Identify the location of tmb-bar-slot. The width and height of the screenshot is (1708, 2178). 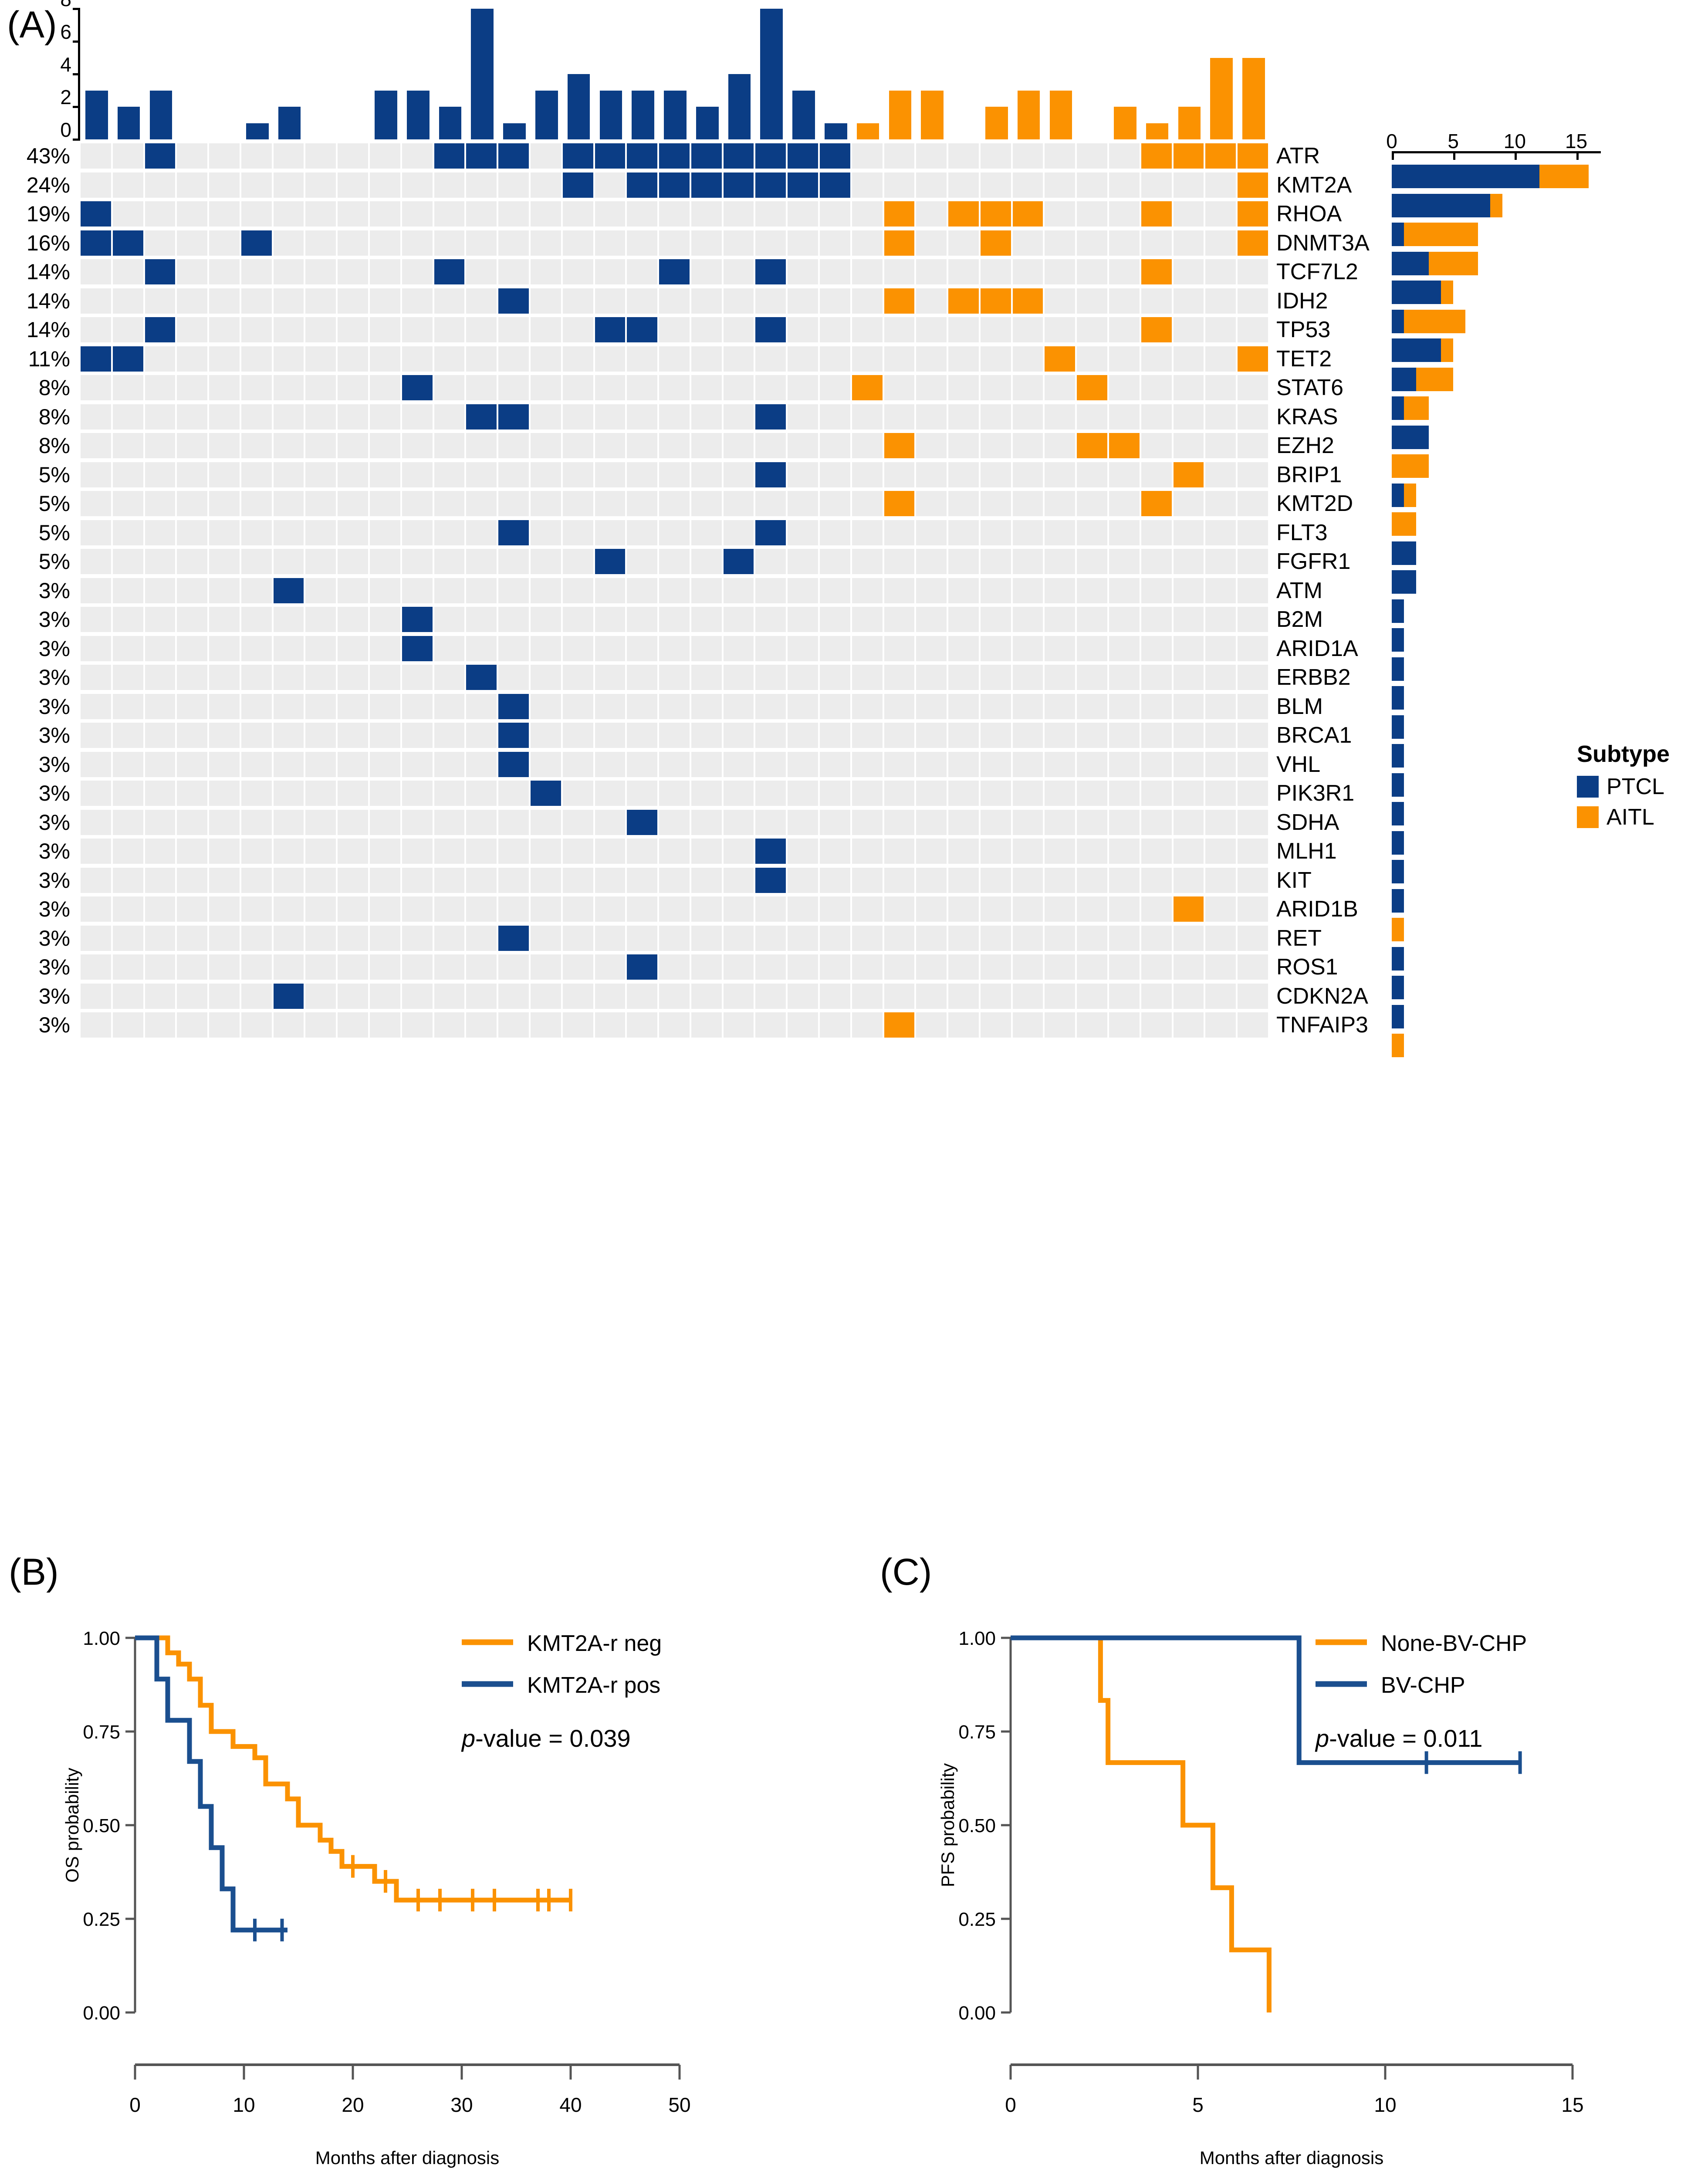
(386, 74).